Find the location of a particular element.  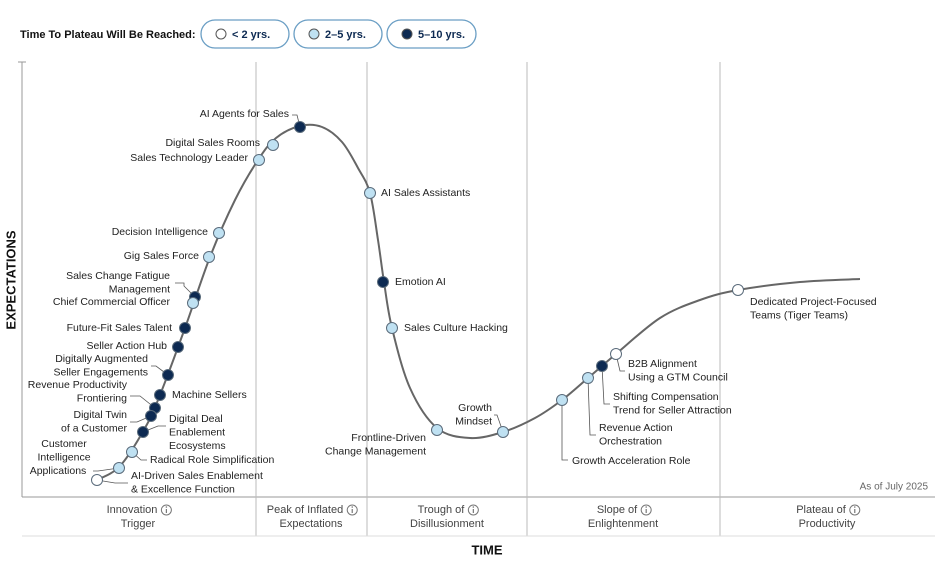

legend-label: 5–10 yrs. is located at coordinates (441, 35).